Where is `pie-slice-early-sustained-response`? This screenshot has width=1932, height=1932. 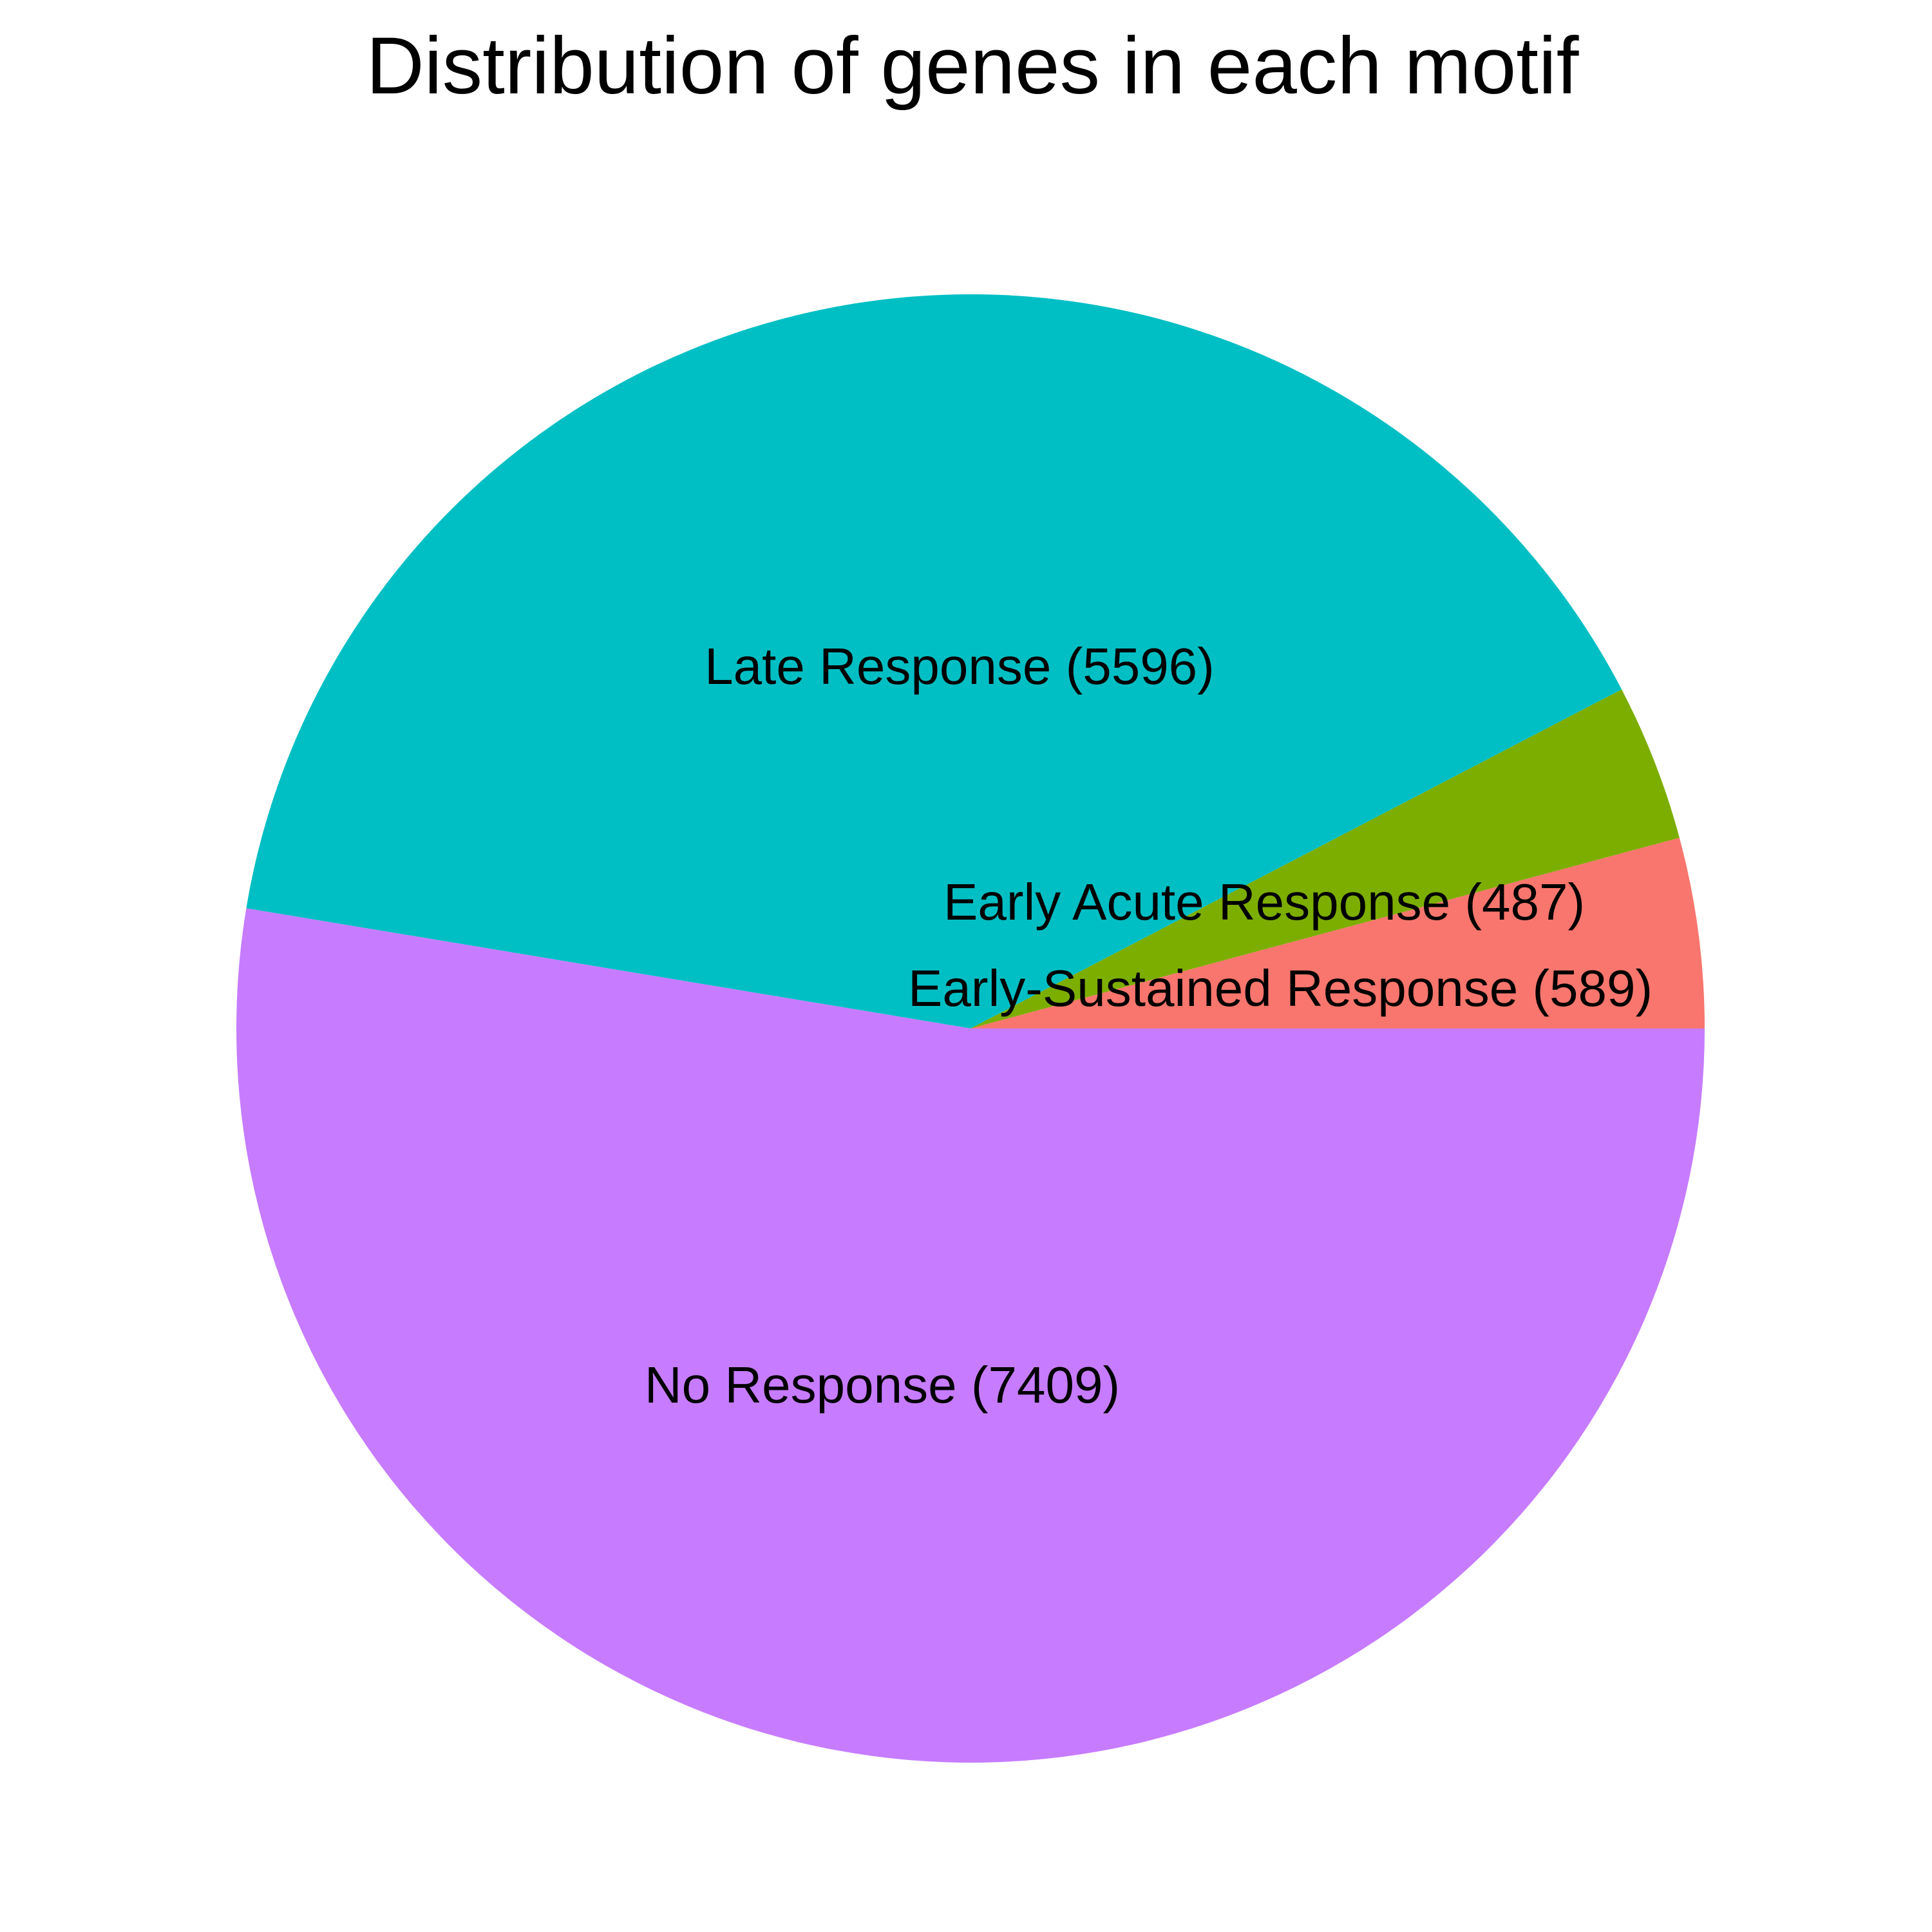 pie-slice-early-sustained-response is located at coordinates (1338, 933).